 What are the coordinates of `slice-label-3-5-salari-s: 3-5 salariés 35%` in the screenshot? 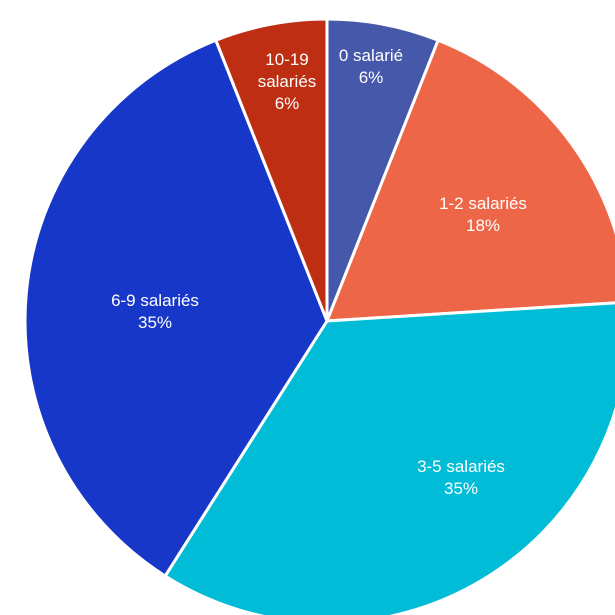 It's located at (461, 477).